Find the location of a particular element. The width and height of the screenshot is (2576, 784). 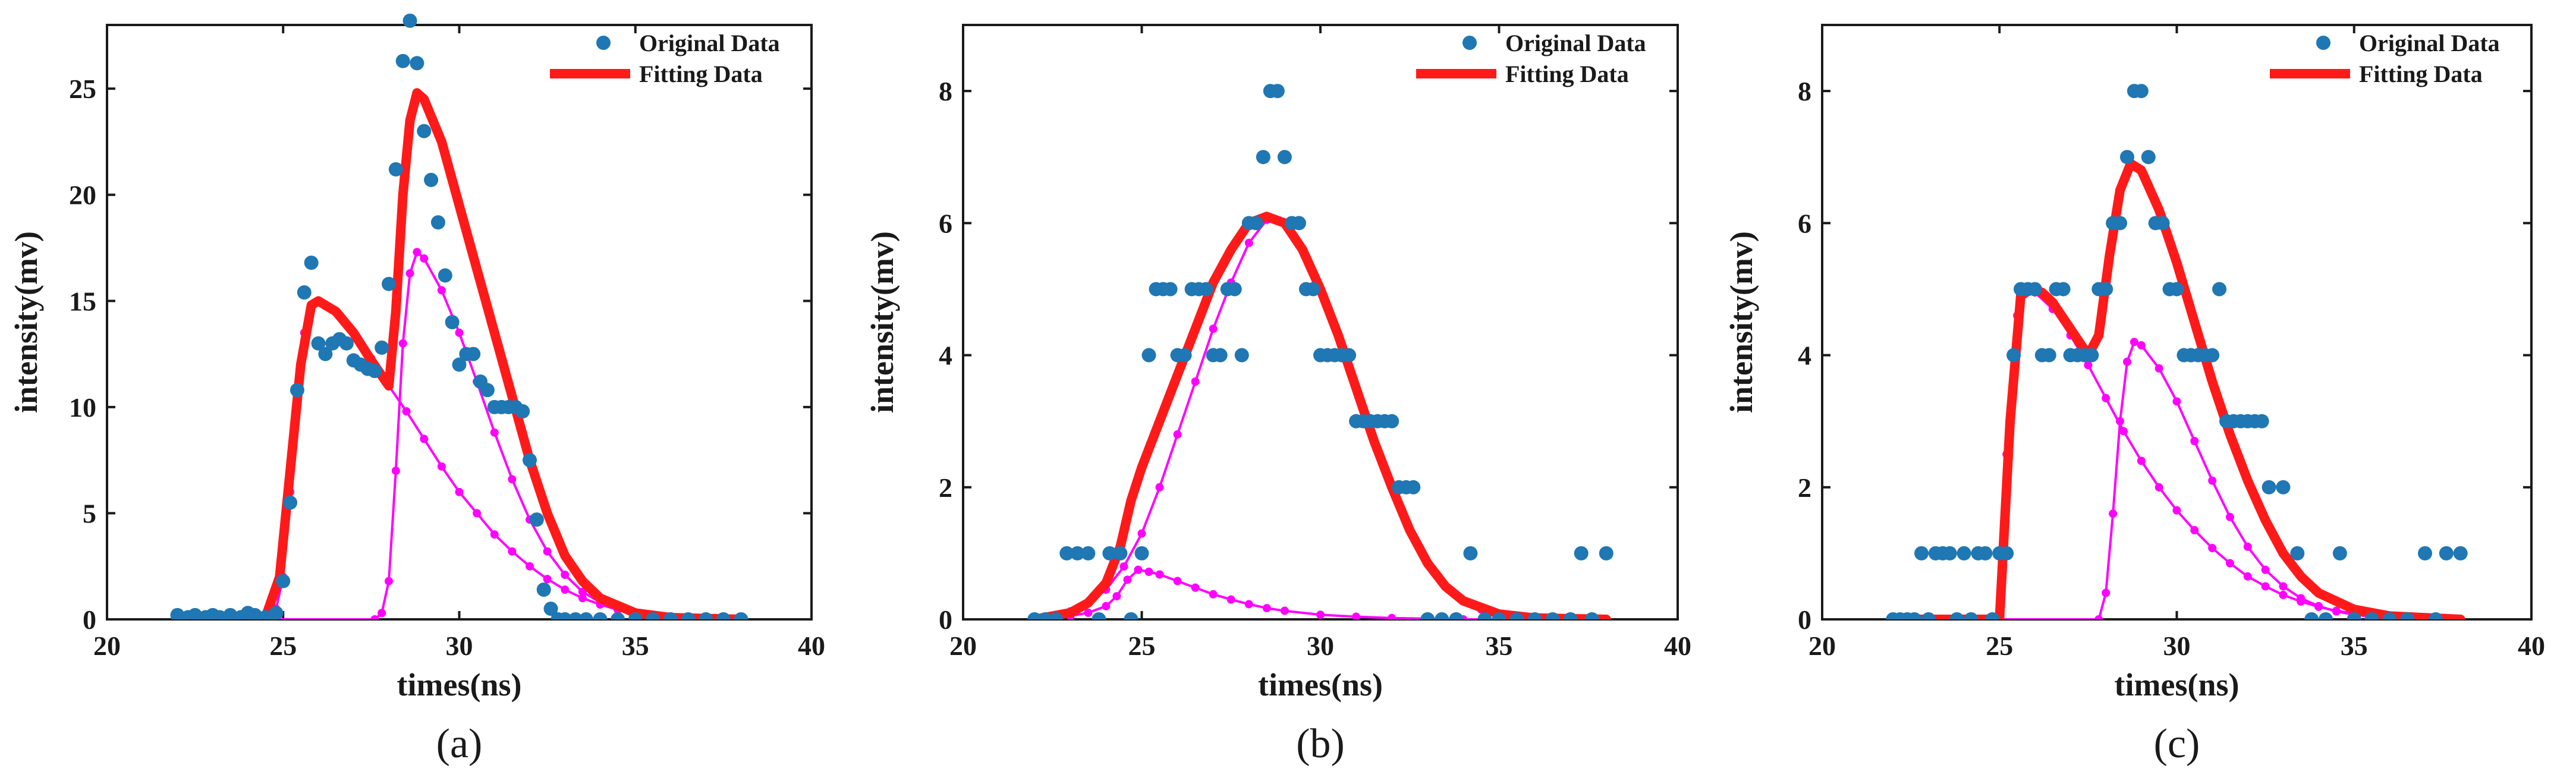

component-2-line is located at coordinates (2177, 479).